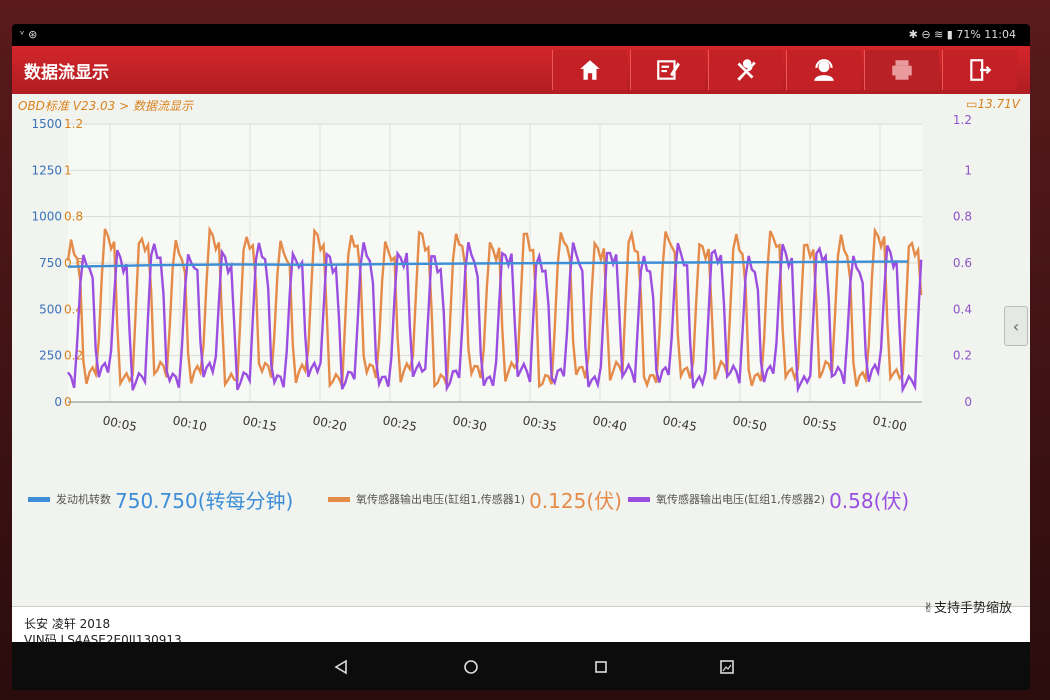  Describe the element at coordinates (105, 106) in the screenshot. I see `breadcrumb: OBD标准 V23.03 > 数据流显示` at that location.